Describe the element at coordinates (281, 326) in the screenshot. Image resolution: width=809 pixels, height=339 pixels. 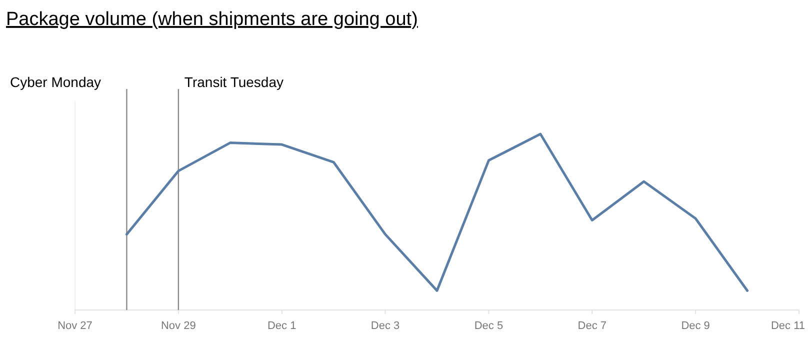
I see `x-tick-label: Dec 1` at that location.